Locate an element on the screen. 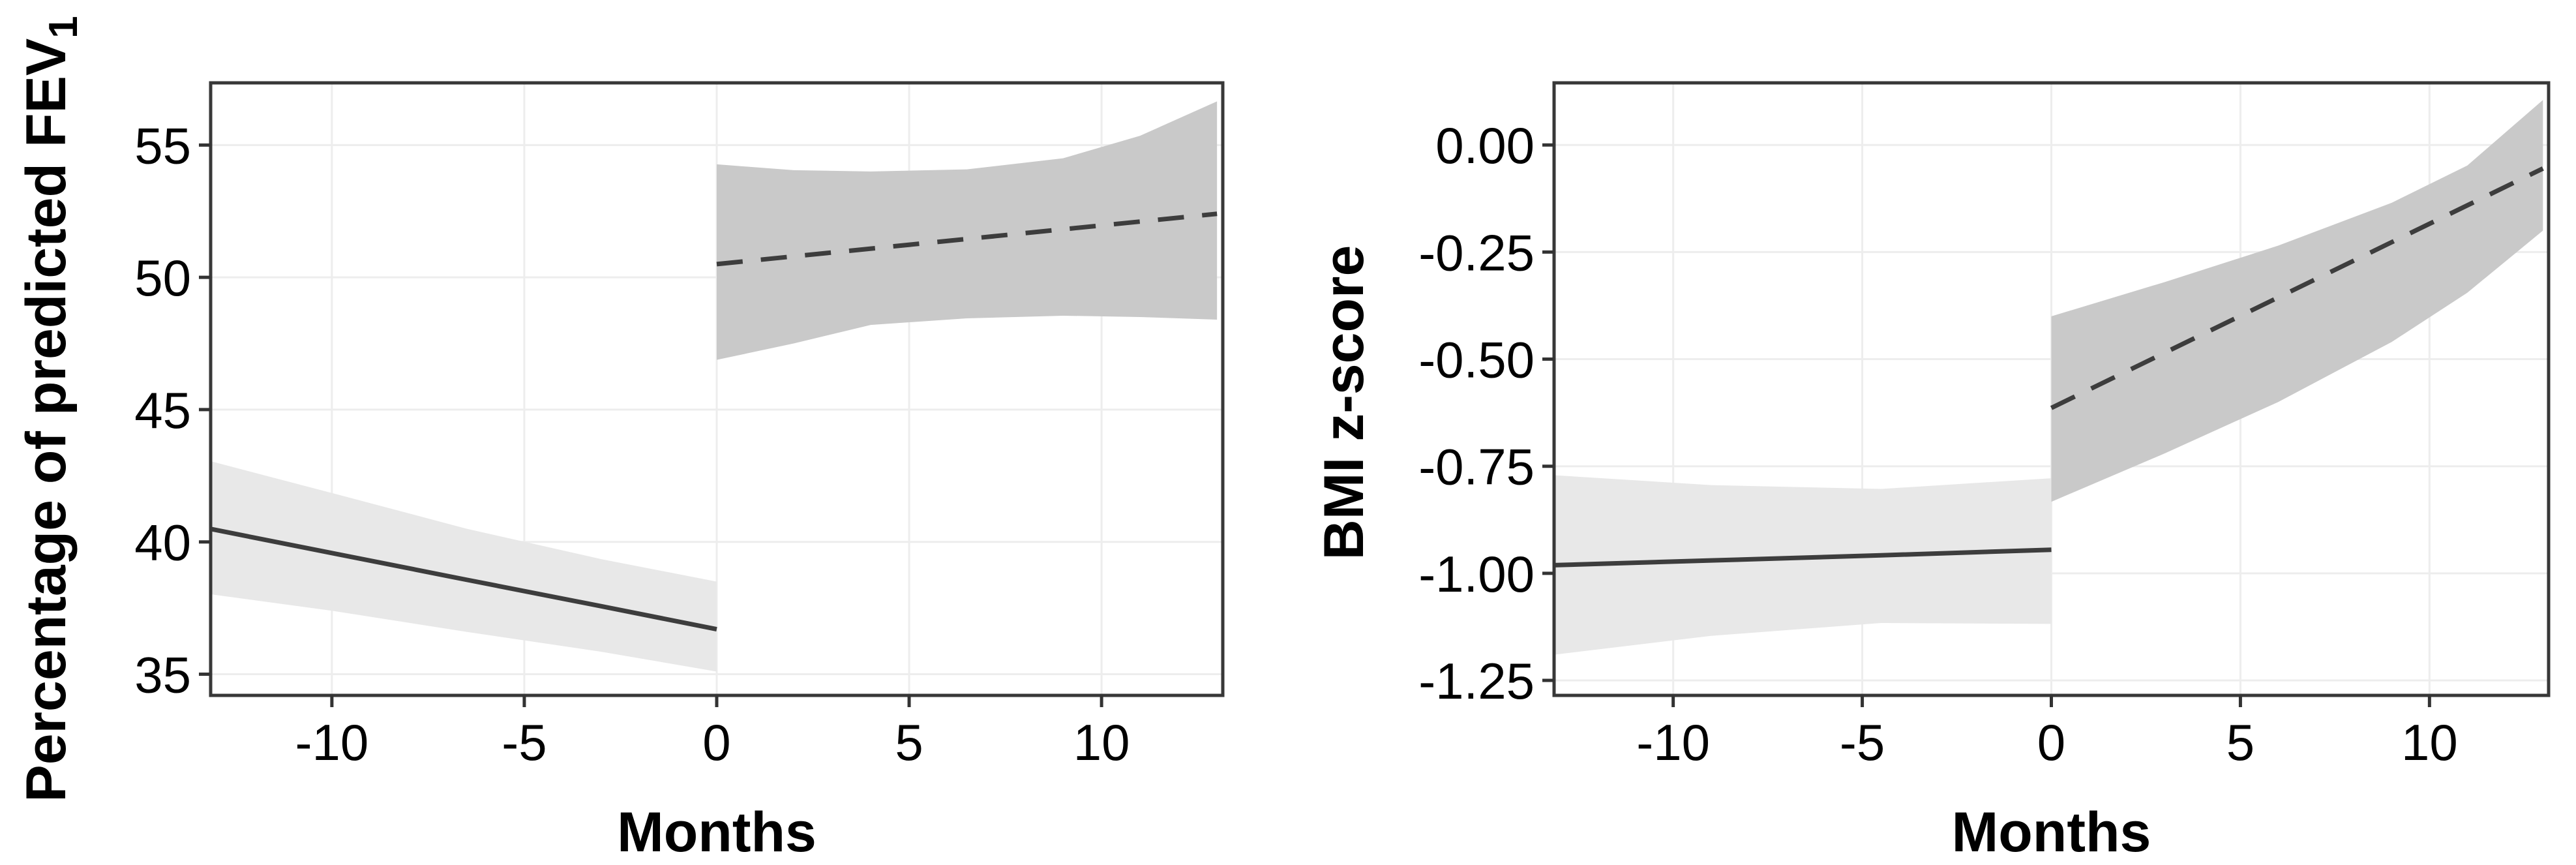 Image resolution: width=2576 pixels, height=865 pixels. y-tick-label: 35 is located at coordinates (162, 675).